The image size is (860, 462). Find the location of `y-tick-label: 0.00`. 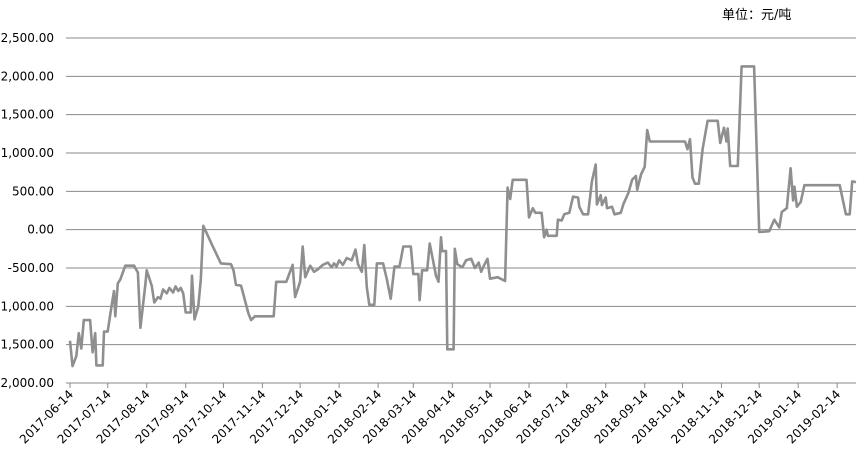

y-tick-label: 0.00 is located at coordinates (40, 230).